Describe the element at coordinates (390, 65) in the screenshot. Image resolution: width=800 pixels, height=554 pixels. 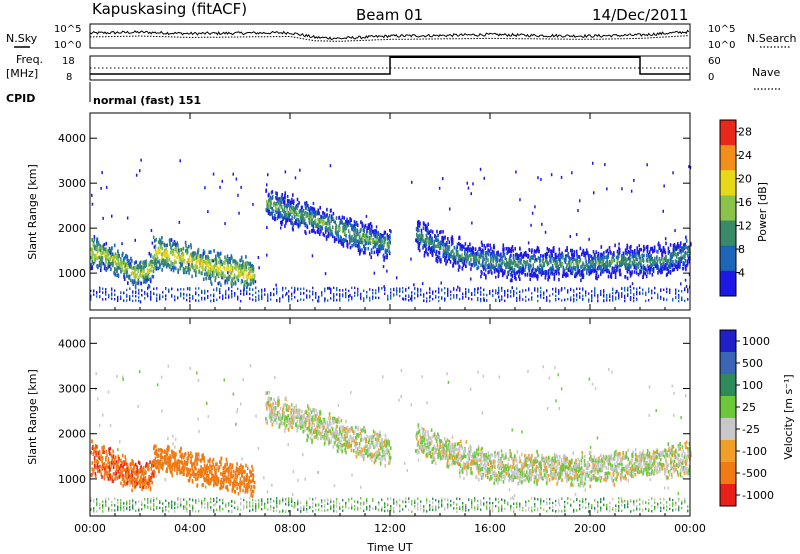
I see `frequency-trace` at that location.